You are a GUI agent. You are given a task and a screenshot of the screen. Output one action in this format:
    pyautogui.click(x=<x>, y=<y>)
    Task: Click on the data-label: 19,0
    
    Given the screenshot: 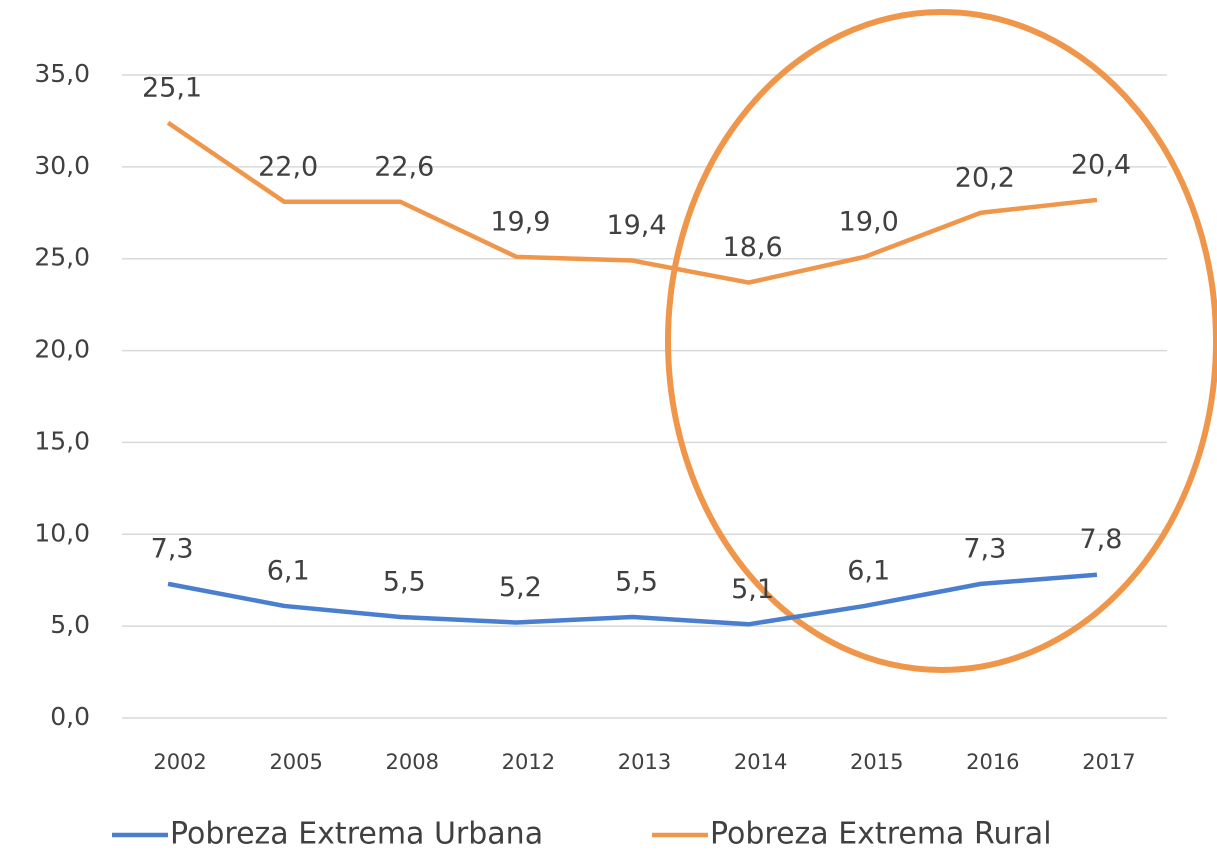 What is the action you would take?
    pyautogui.click(x=869, y=221)
    